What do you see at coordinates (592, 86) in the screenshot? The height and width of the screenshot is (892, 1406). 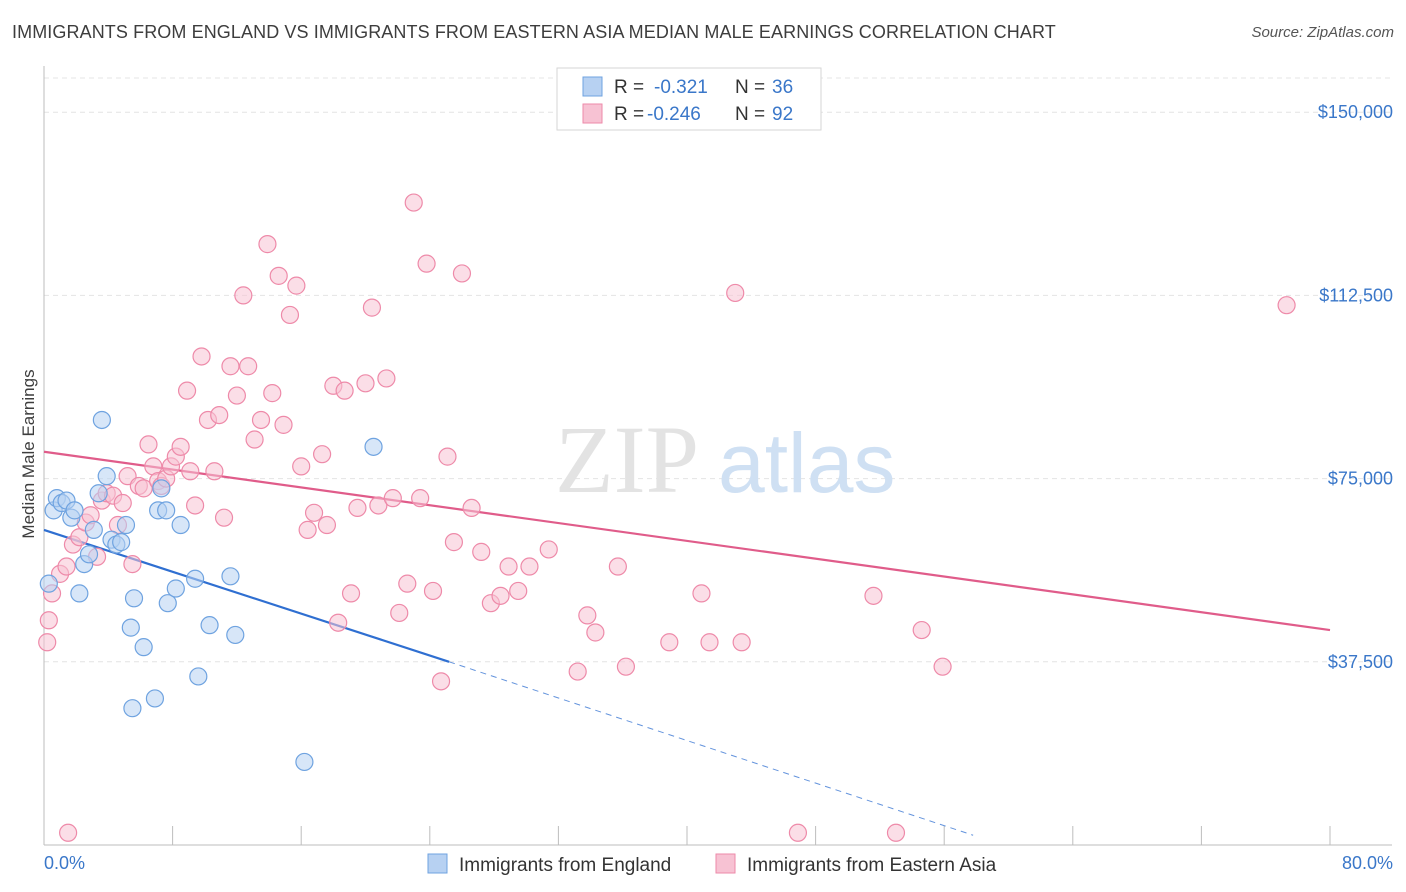 I see `legend-swatch-england` at bounding box center [592, 86].